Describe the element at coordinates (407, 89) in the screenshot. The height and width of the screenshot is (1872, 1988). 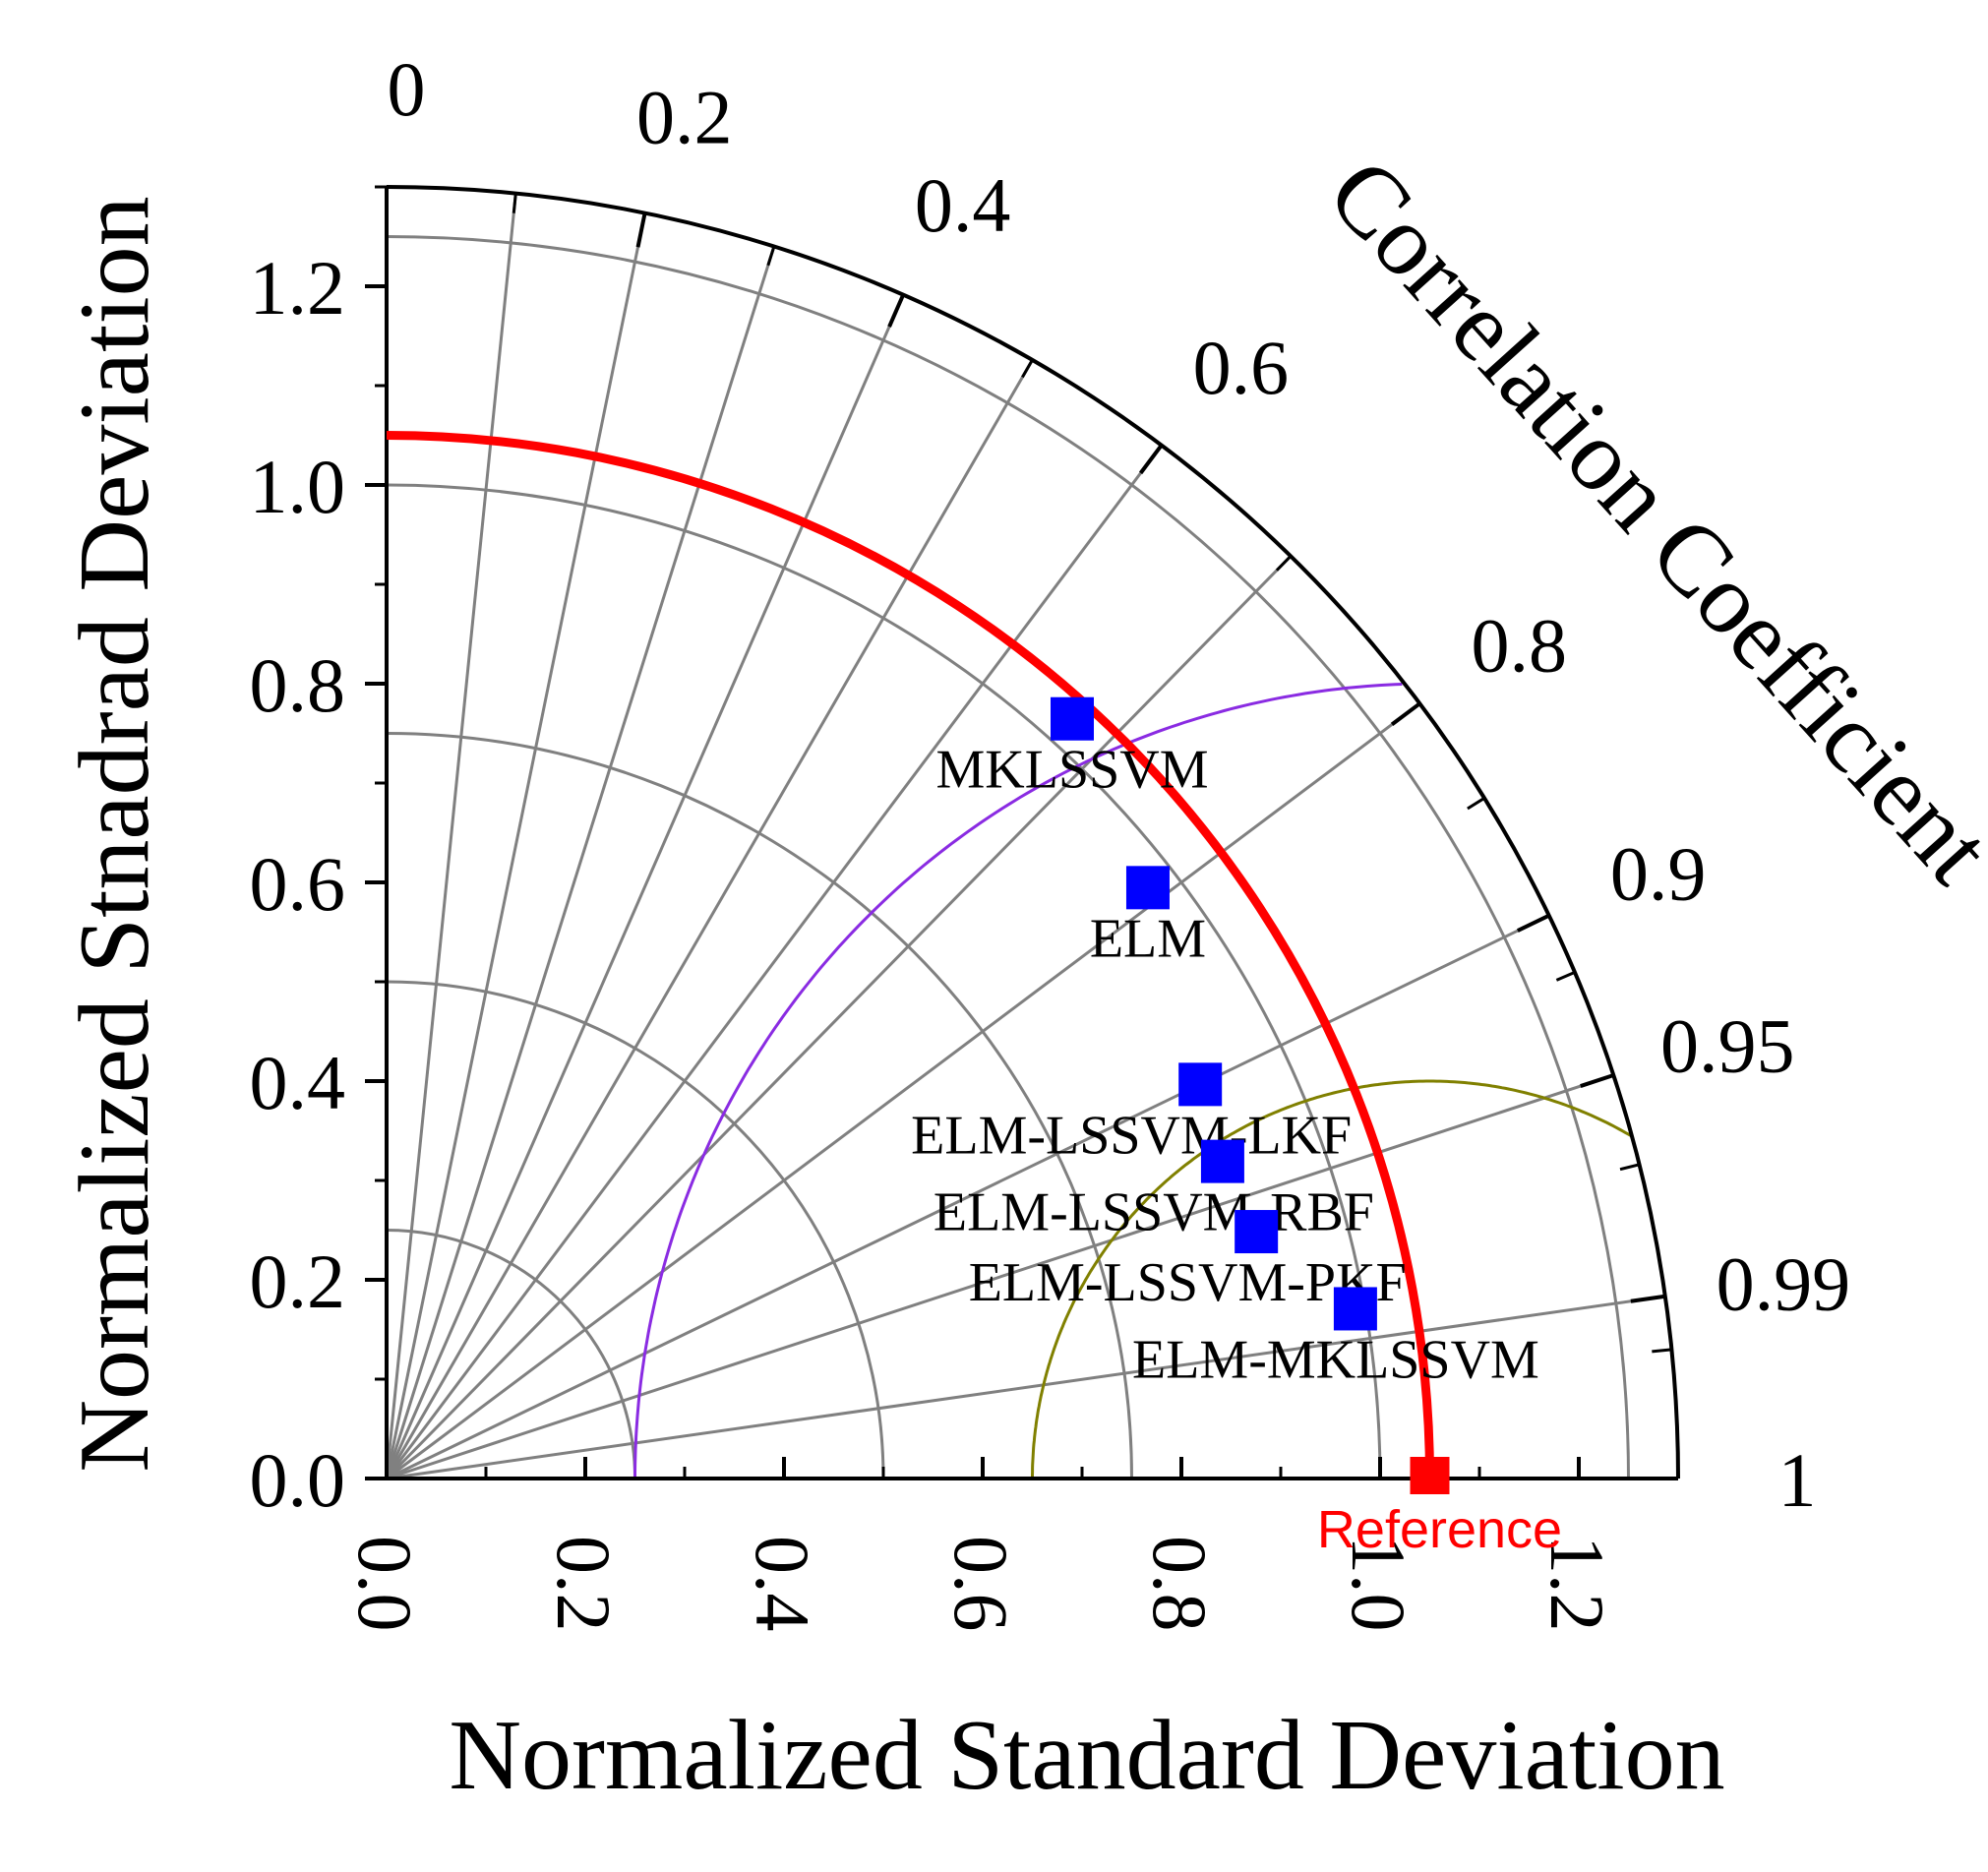
I see `corr-tick-label: 0` at that location.